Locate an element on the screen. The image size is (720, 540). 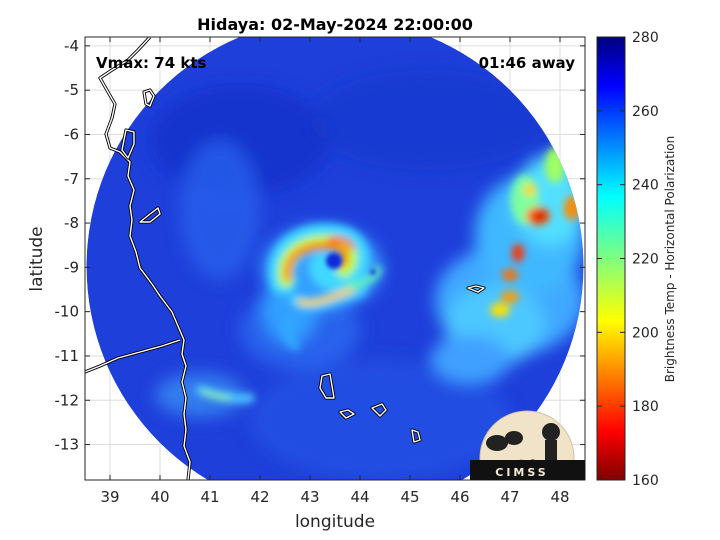
x-tick-label: 48 is located at coordinates (559, 497).